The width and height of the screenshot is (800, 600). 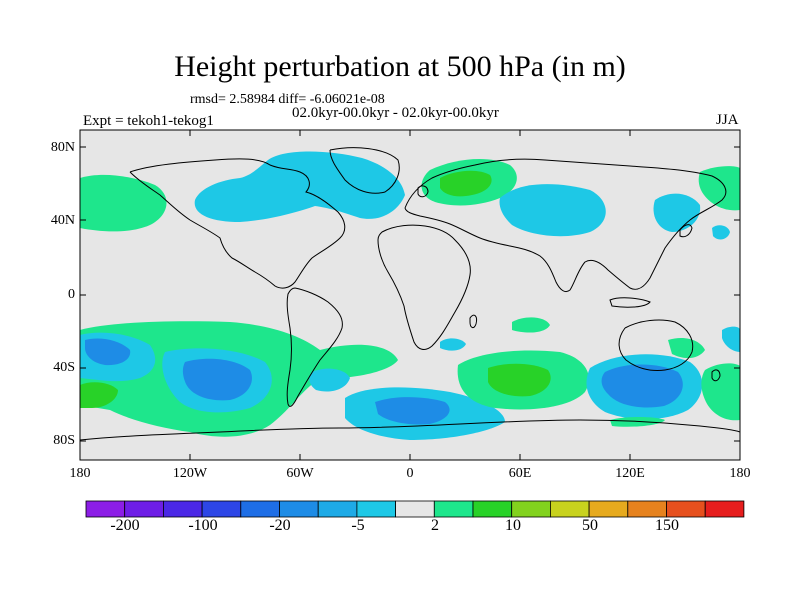 What do you see at coordinates (677, 212) in the screenshot?
I see `anomaly-negative-east-asia` at bounding box center [677, 212].